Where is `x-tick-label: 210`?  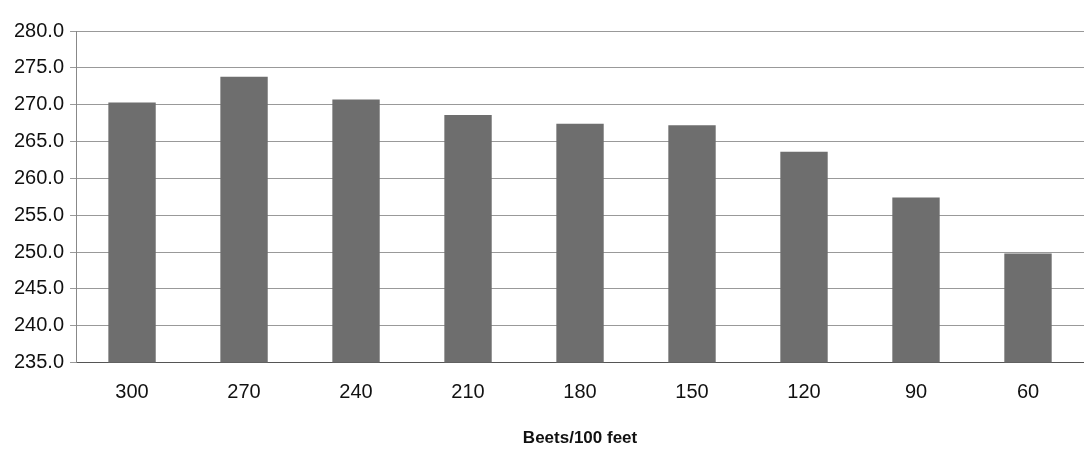 x-tick-label: 210 is located at coordinates (468, 391).